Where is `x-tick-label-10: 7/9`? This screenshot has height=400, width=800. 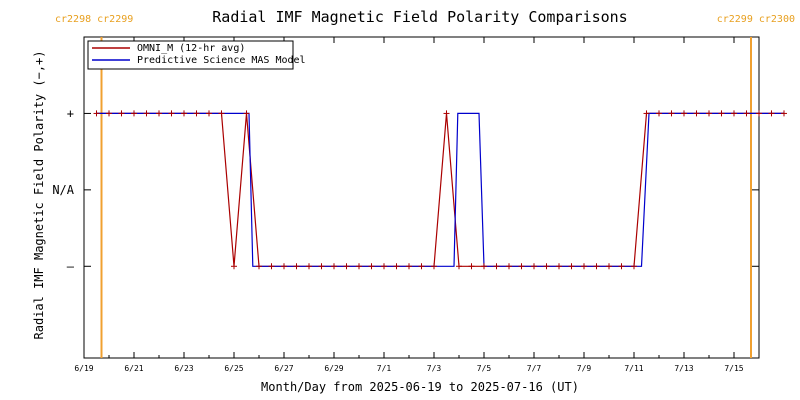
x-tick-label-10: 7/9 is located at coordinates (584, 368).